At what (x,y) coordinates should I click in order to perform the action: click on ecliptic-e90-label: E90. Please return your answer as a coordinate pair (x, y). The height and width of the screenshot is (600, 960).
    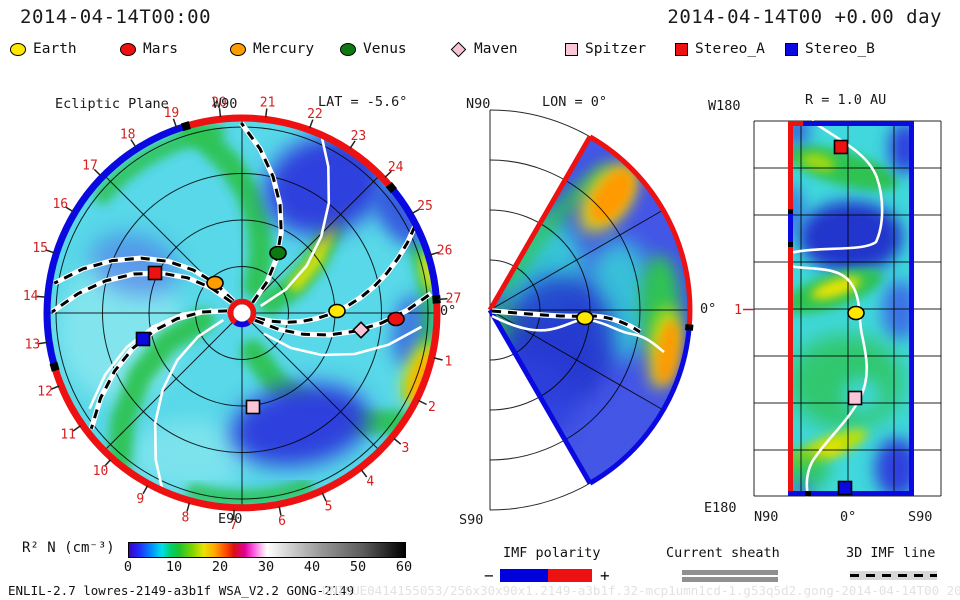
    Looking at the image, I should click on (230, 519).